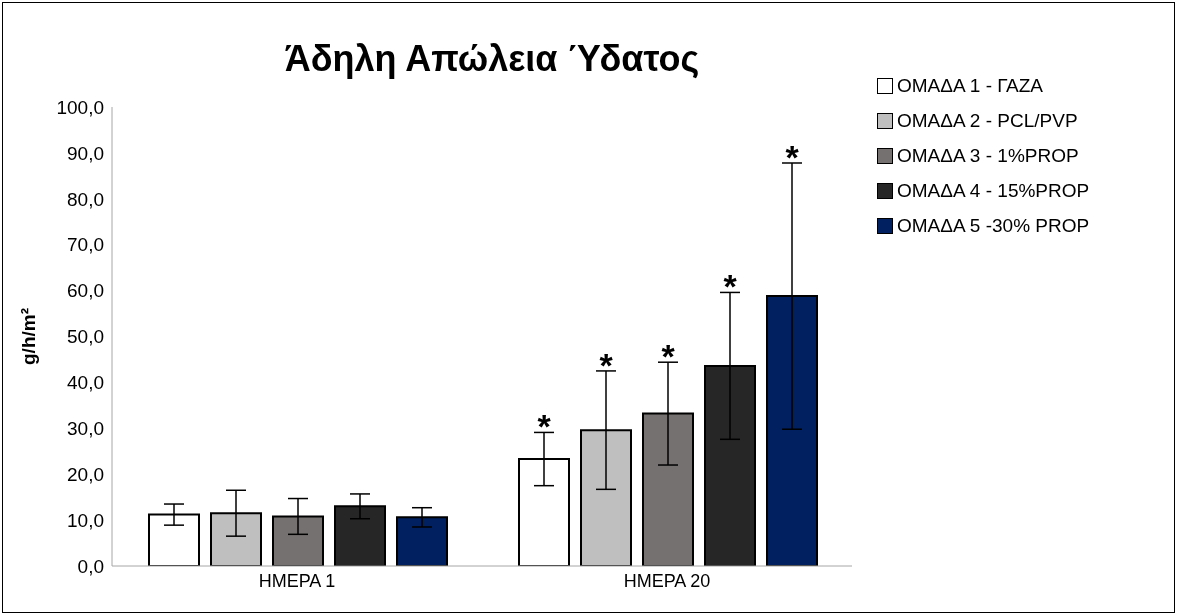 The width and height of the screenshot is (1177, 615). I want to click on y-tick-label: 100,0, so click(80, 107).